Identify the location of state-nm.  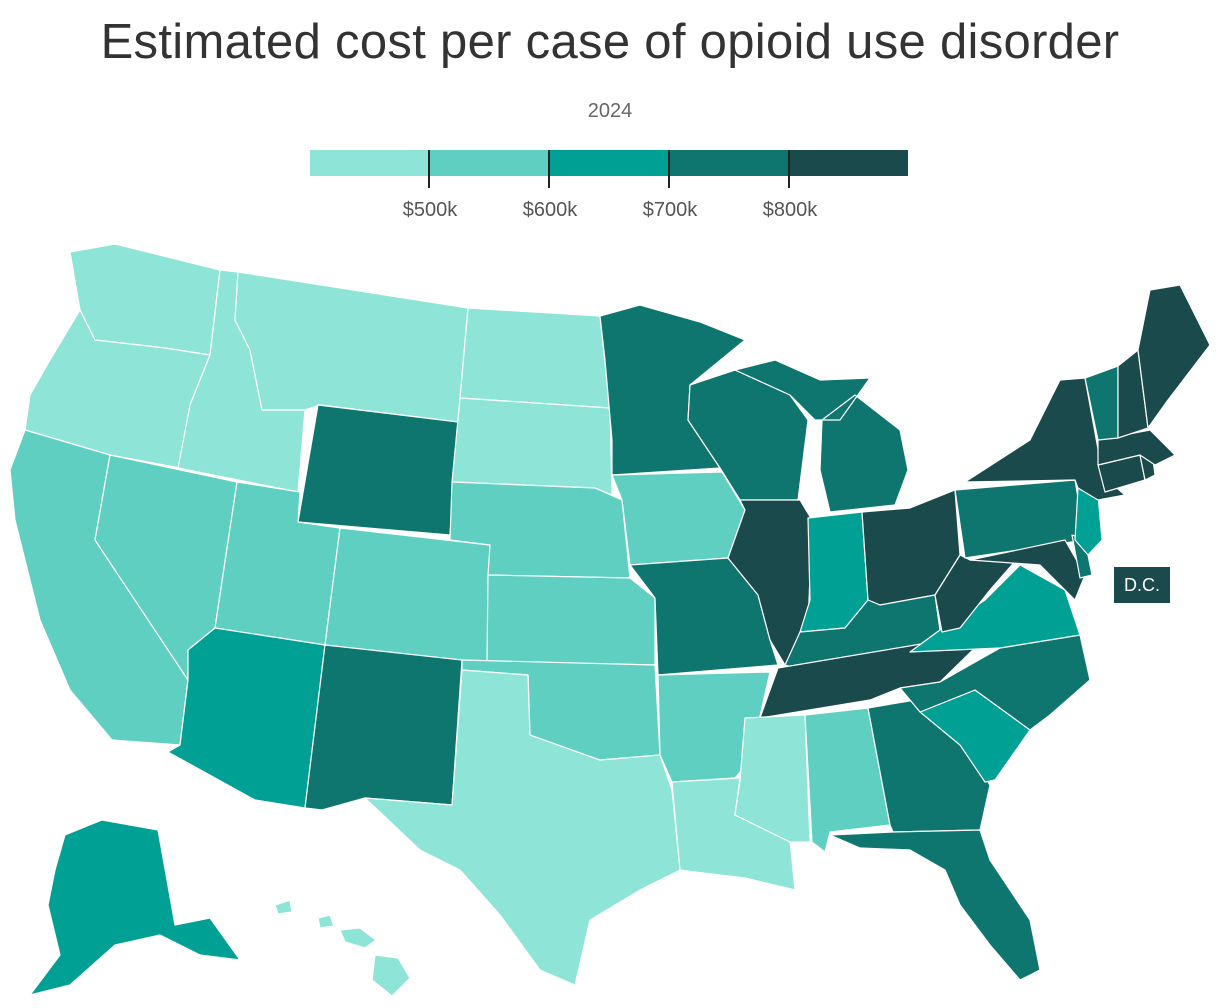
(383, 727).